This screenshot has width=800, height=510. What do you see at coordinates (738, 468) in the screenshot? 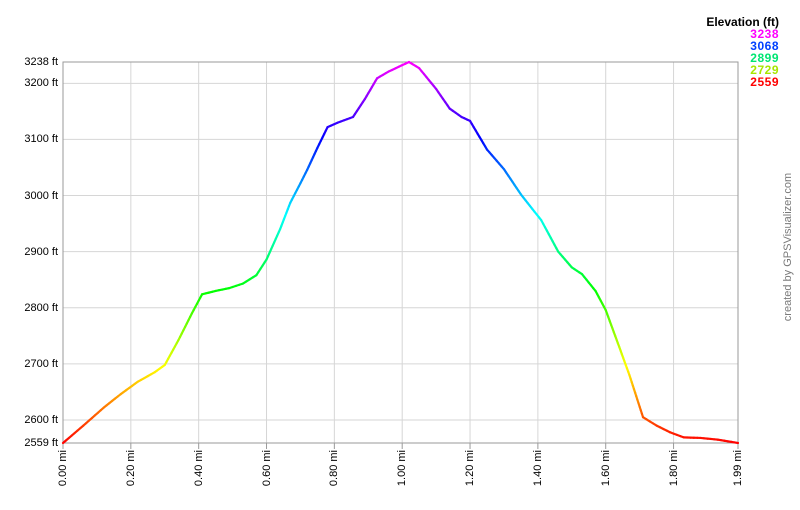
I see `x-tick-label: 1.99 mi` at bounding box center [738, 468].